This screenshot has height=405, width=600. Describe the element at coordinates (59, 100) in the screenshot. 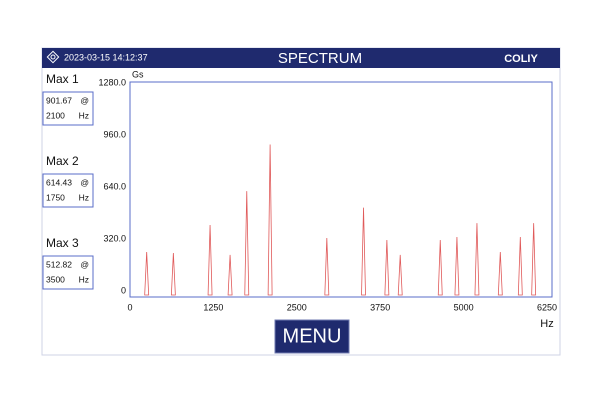

I see `max-value: 901.67` at that location.